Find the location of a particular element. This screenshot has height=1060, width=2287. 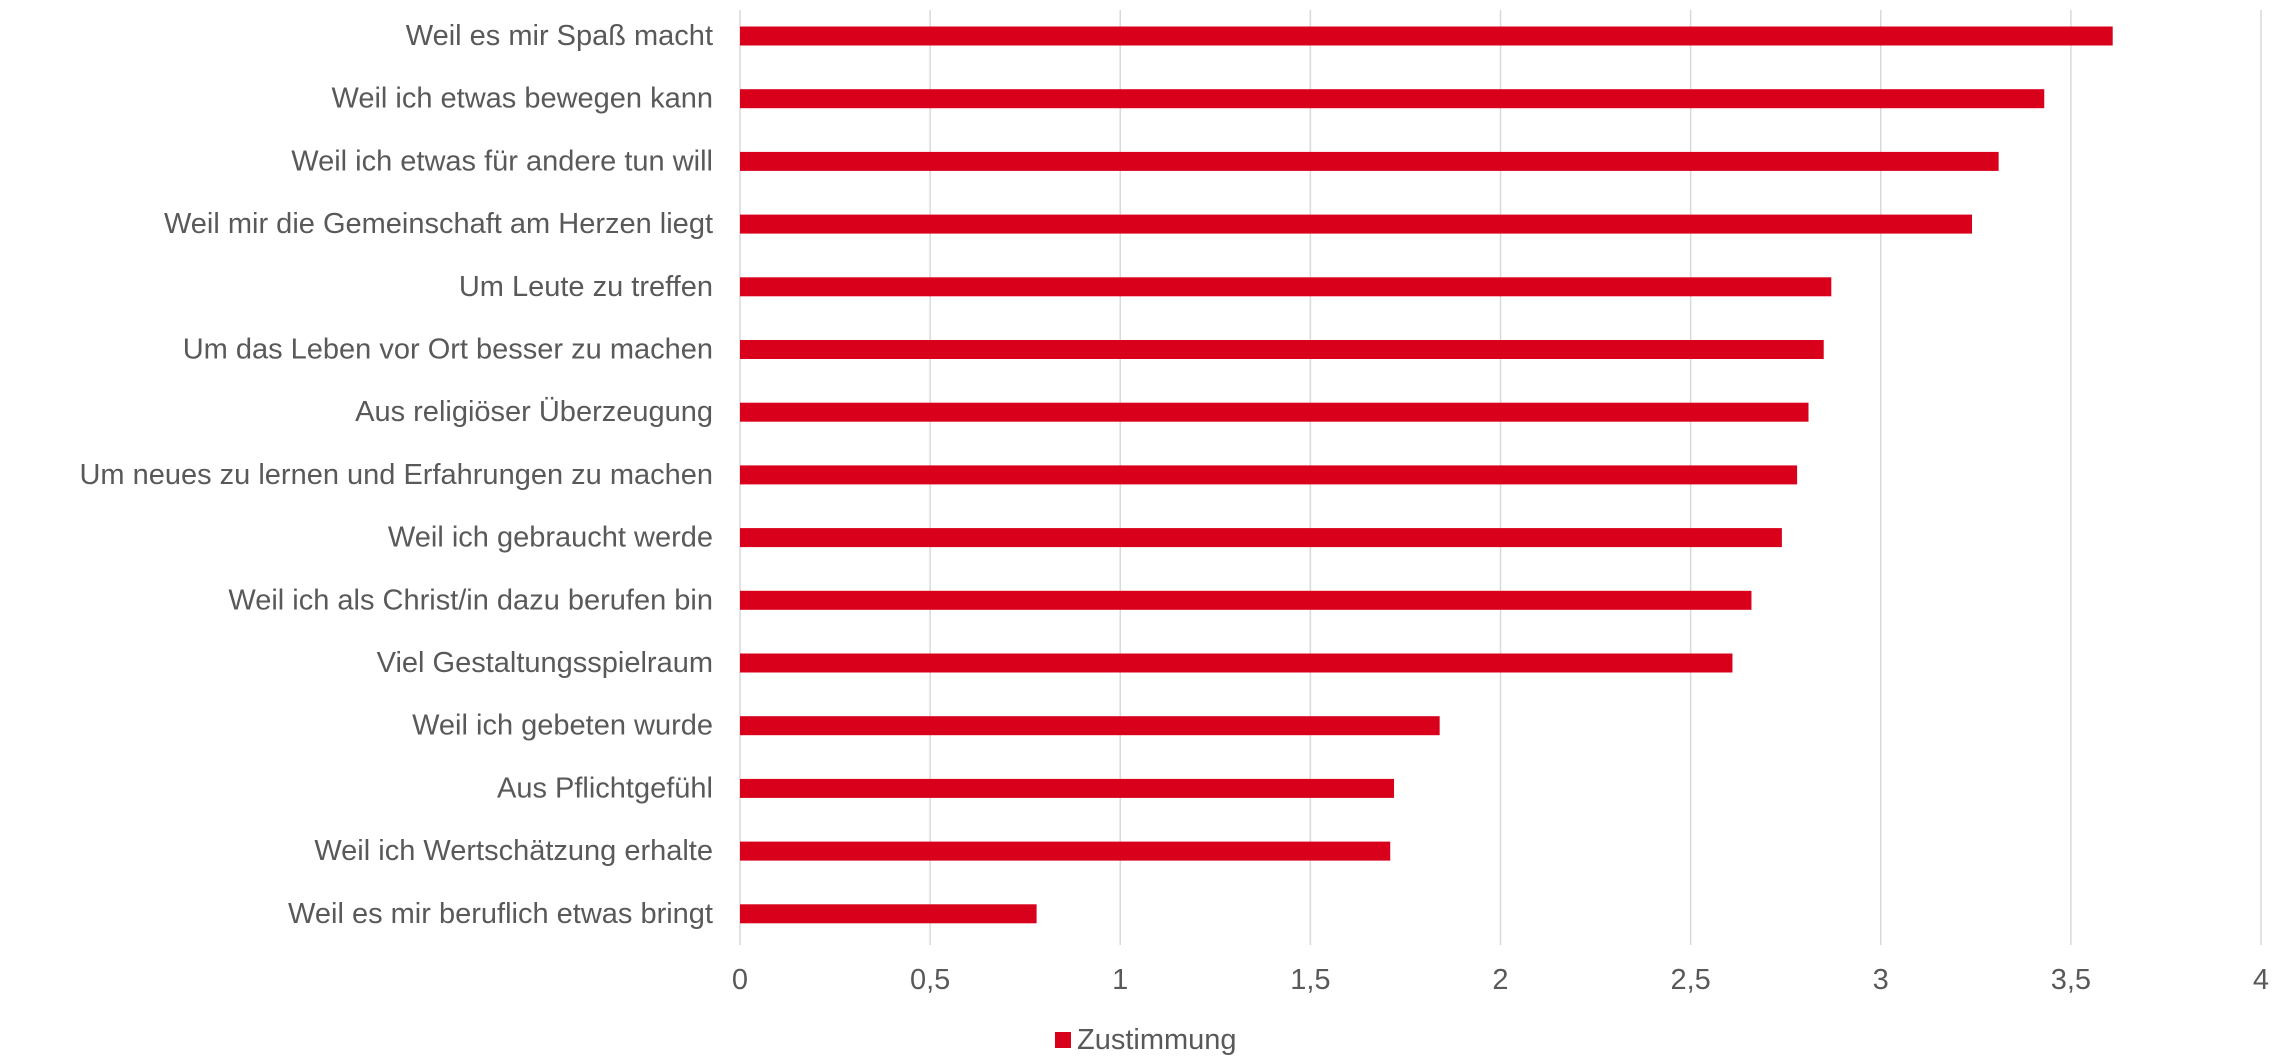

legend-swatch is located at coordinates (1063, 1040).